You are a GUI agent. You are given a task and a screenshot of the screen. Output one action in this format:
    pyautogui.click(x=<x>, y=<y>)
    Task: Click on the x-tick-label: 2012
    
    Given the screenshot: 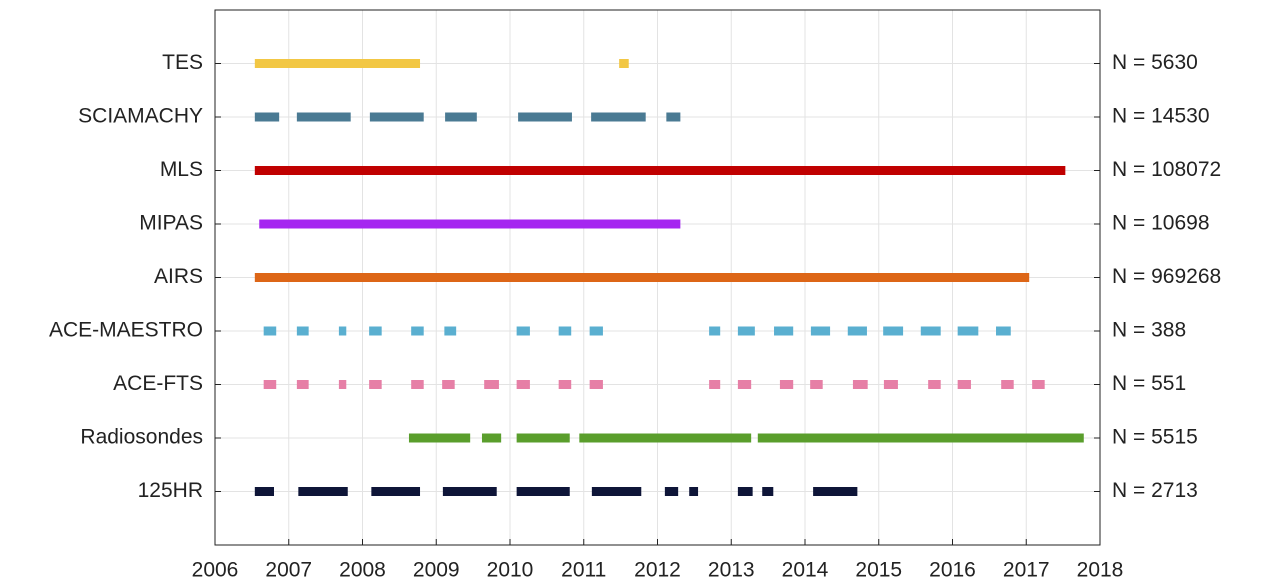 What is the action you would take?
    pyautogui.click(x=657, y=570)
    